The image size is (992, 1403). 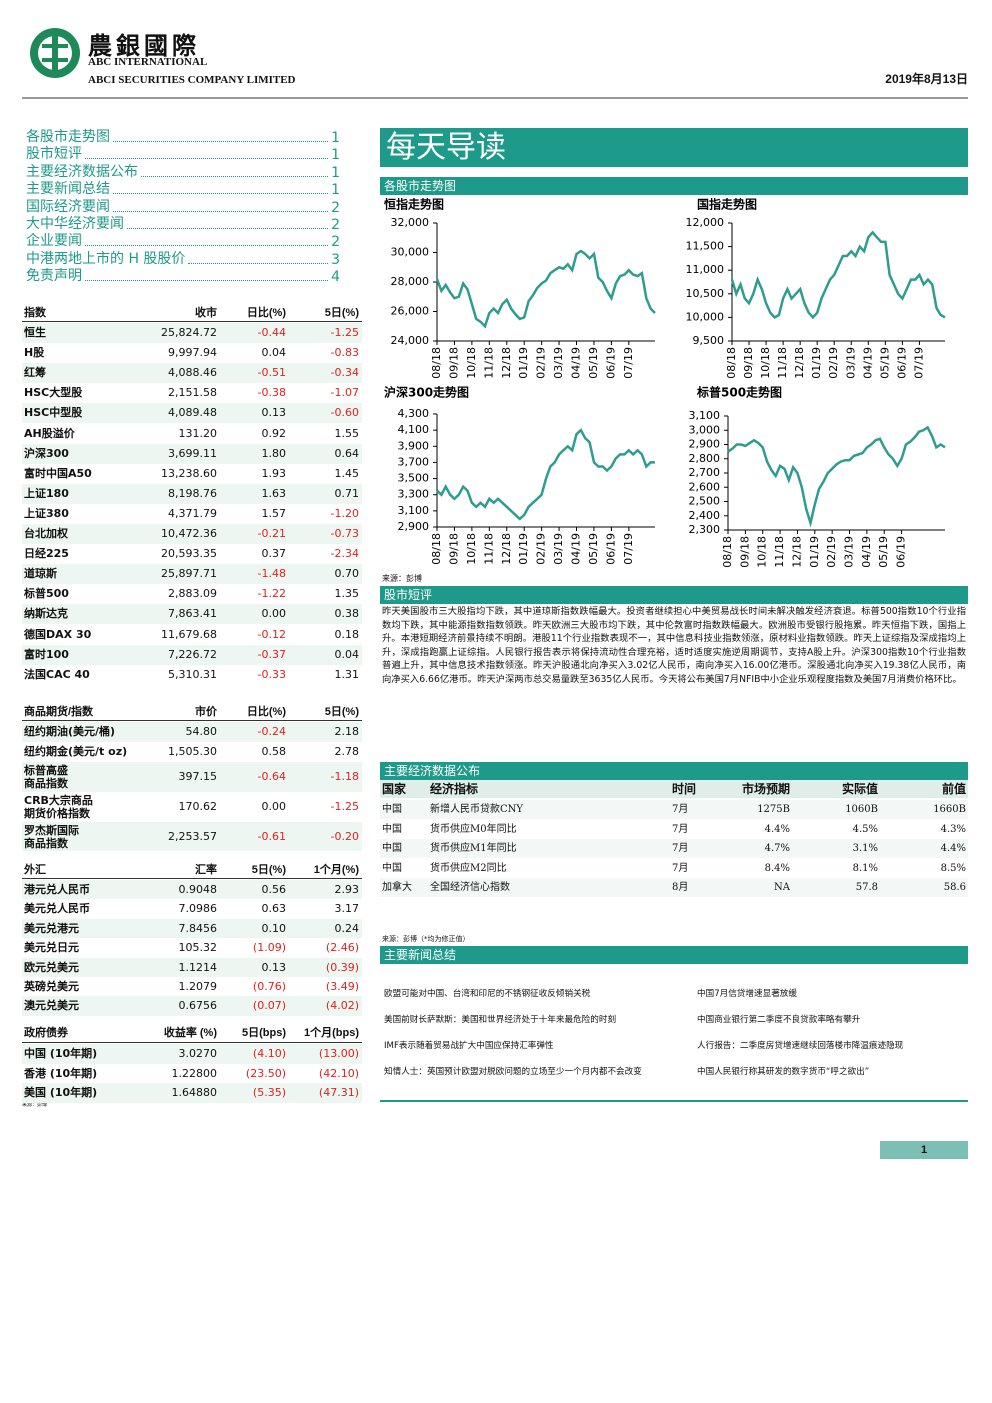 What do you see at coordinates (198, 1053) in the screenshot?
I see `table-cell: 3.0270` at bounding box center [198, 1053].